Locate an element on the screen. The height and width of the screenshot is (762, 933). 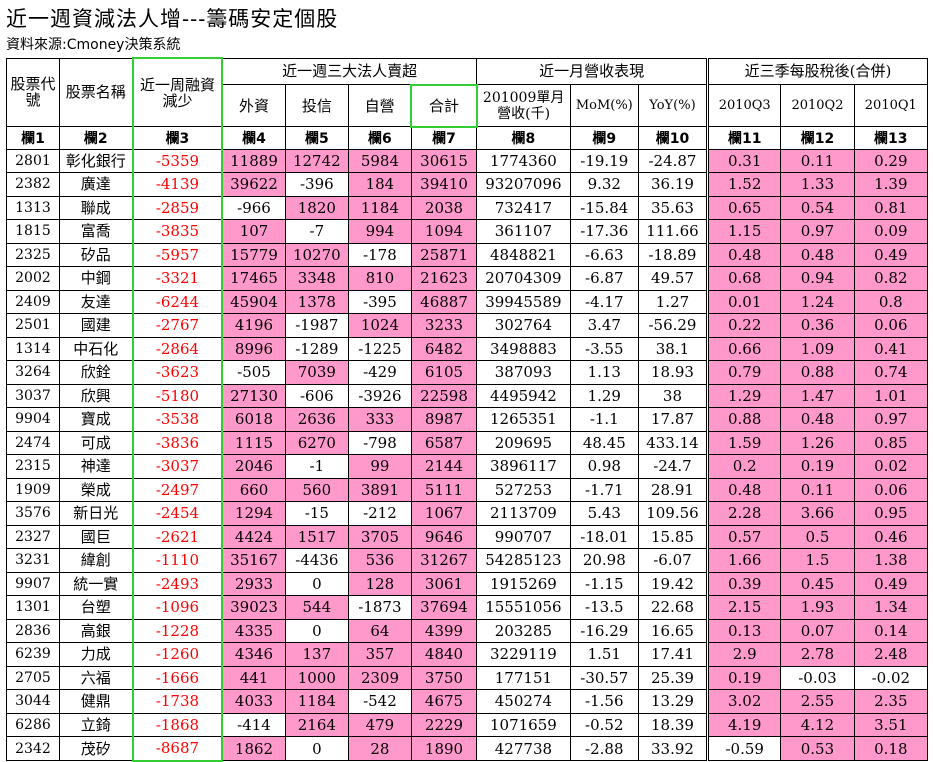
table-cell: 0.65 is located at coordinates (744, 207).